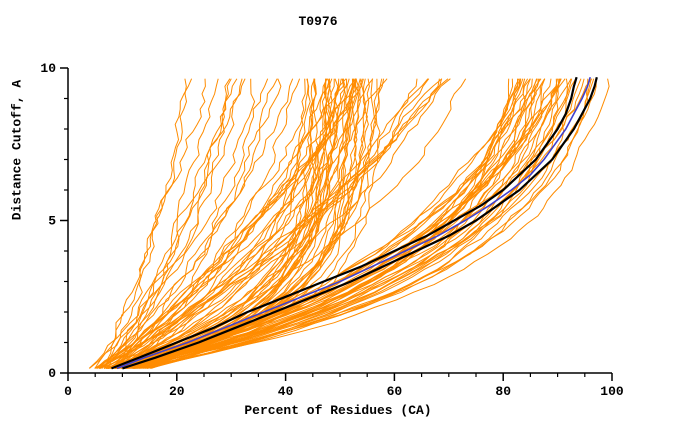  I want to click on y-axis-label: Distance Cutoff, A, so click(17, 150).